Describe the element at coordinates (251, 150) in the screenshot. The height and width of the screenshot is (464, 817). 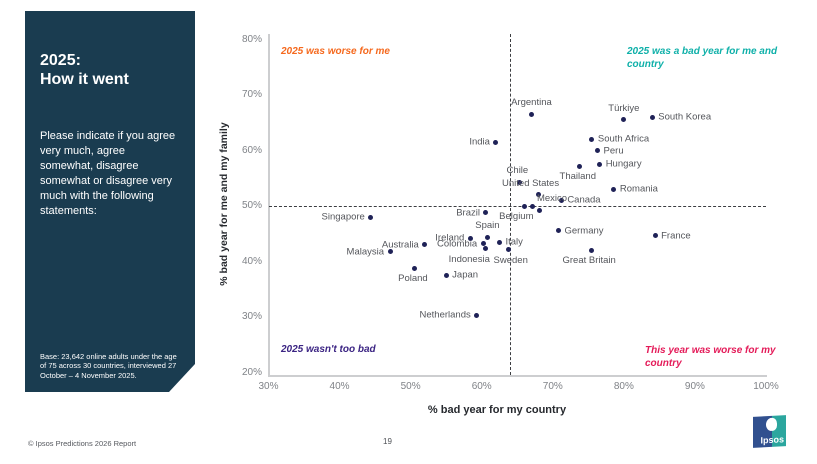
I see `y-tick-label: 60%` at that location.